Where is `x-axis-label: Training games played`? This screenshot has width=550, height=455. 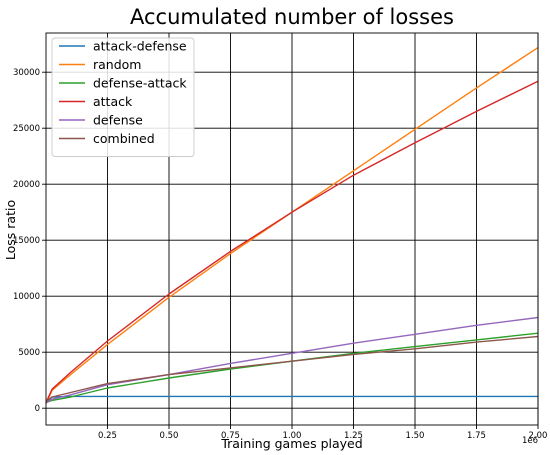 x-axis-label: Training games played is located at coordinates (291, 443).